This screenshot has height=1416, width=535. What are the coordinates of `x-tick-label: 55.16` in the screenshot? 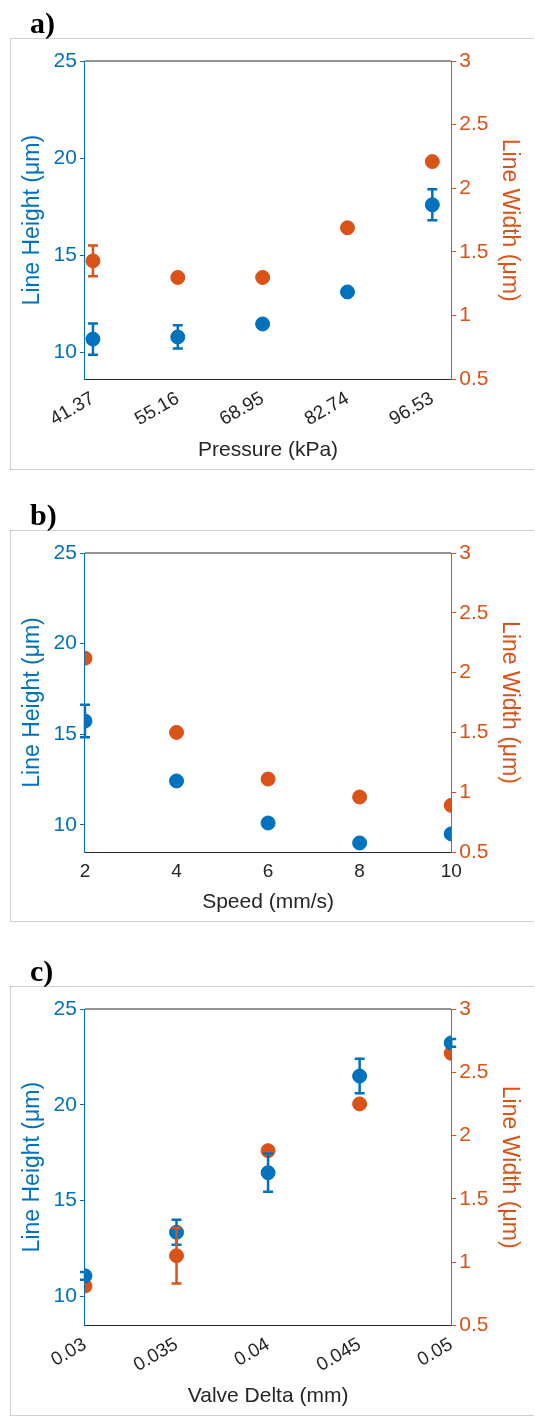 It's located at (156, 407).